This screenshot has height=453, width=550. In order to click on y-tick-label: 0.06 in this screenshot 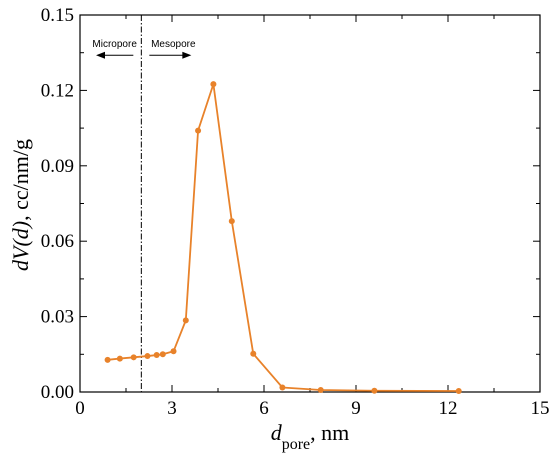, I will do `click(57, 241)`.